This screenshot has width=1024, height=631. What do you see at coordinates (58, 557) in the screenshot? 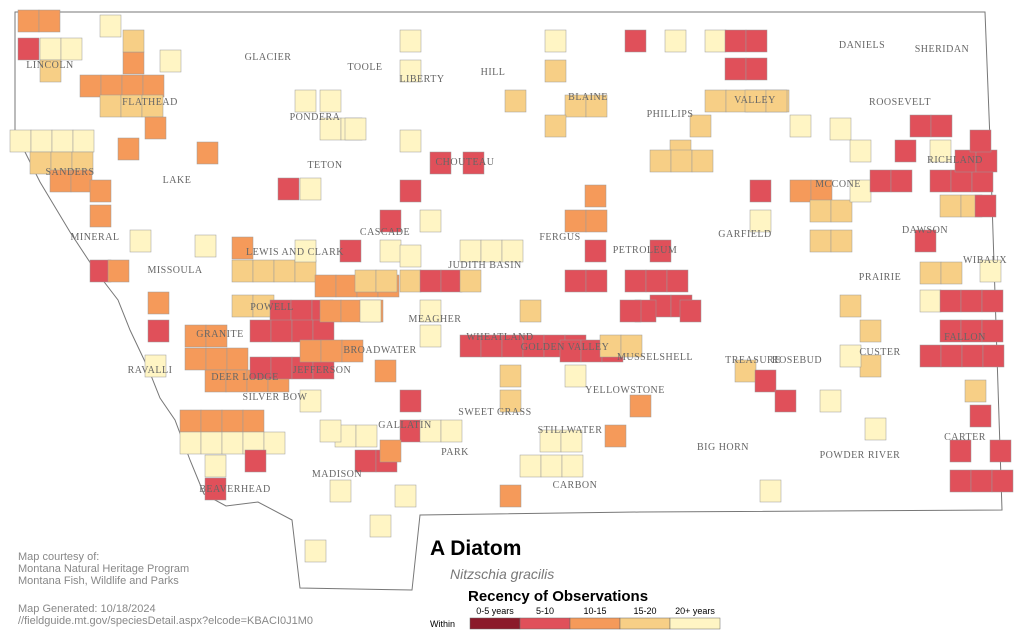
I see `credit-line: Map courtesy of:` at bounding box center [58, 557].